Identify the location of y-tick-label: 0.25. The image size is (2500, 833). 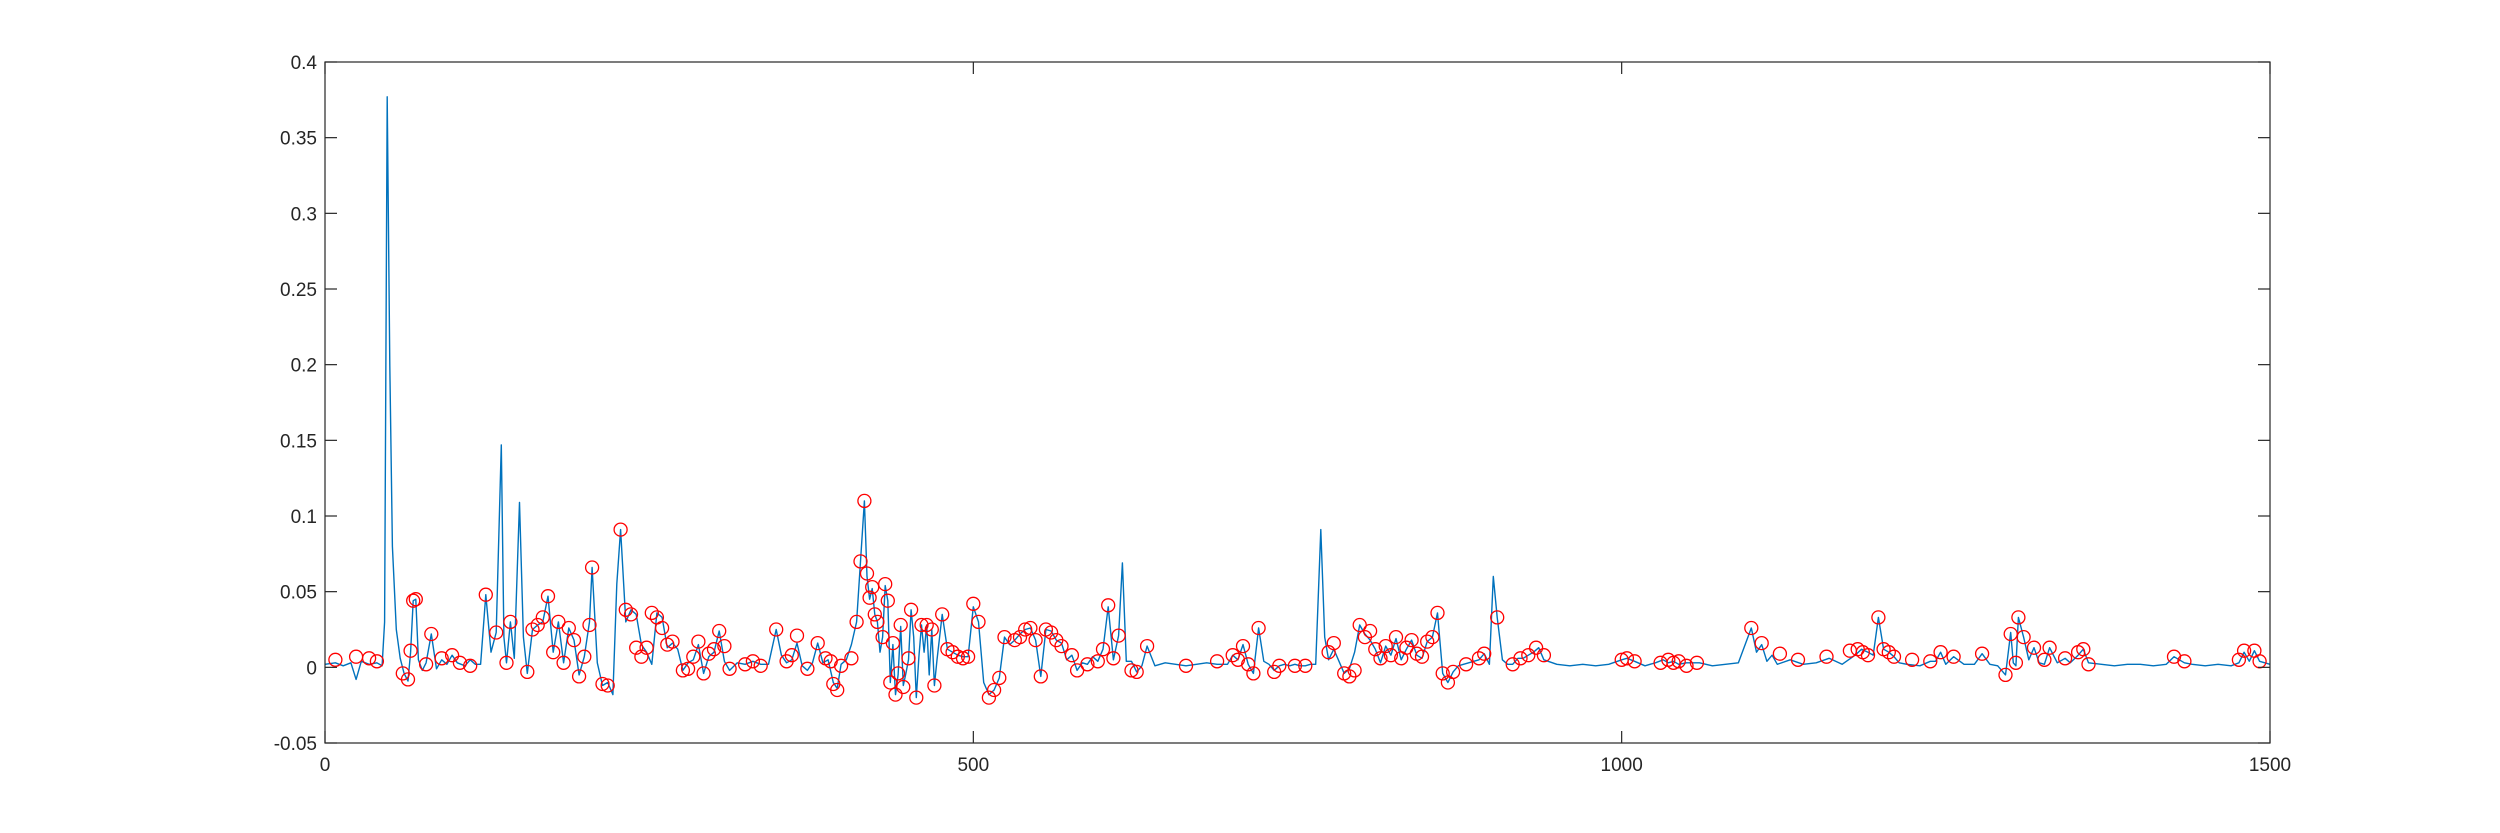
(298, 290).